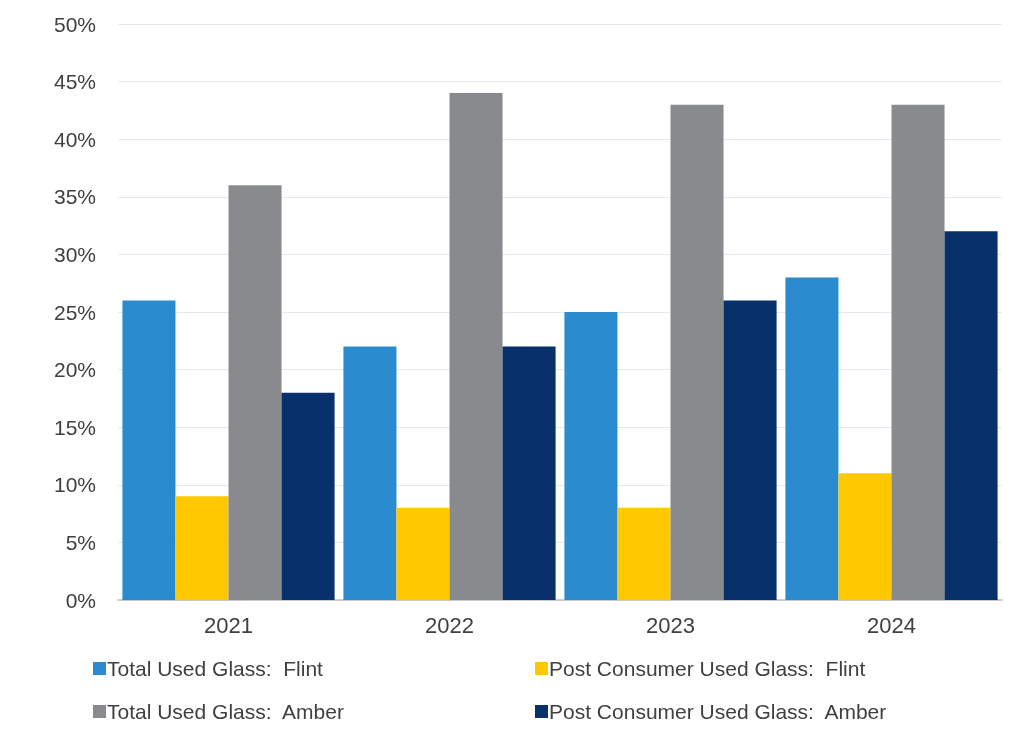 Image resolution: width=1012 pixels, height=733 pixels. I want to click on legend-label: Total Used Glass: Flint, so click(215, 668).